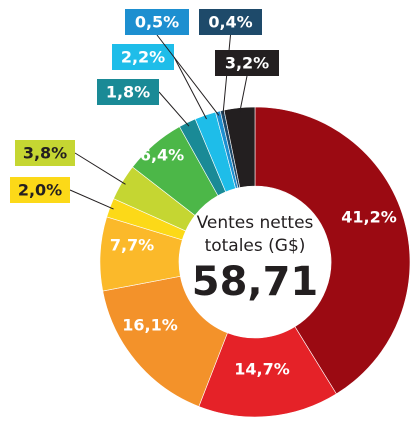  I want to click on value-label: 0,5%, so click(157, 22).